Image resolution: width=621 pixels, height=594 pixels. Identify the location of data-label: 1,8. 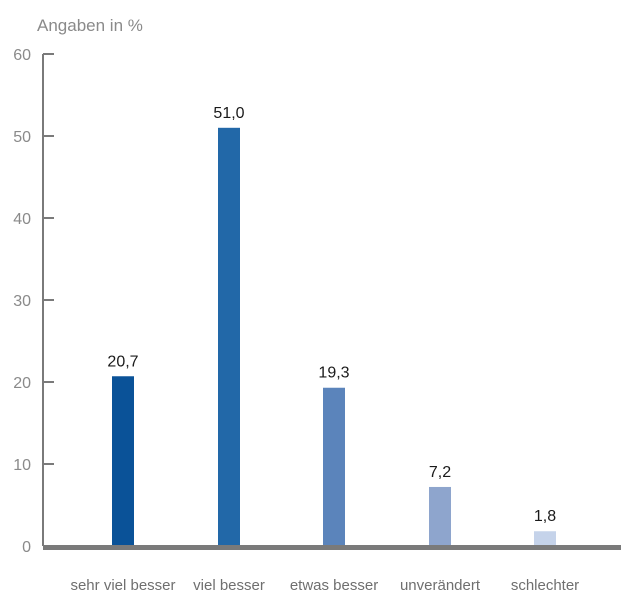
(545, 516).